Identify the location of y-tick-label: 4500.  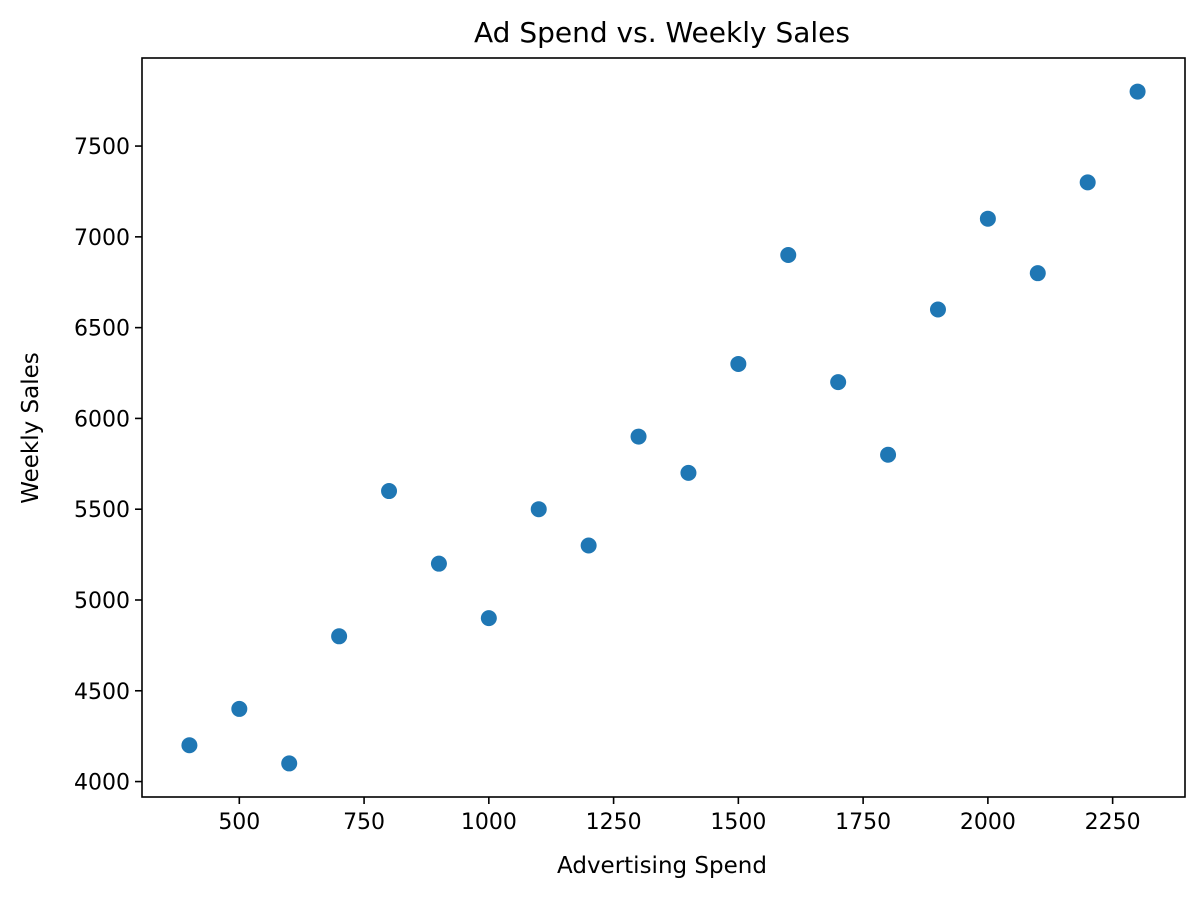
(102, 692).